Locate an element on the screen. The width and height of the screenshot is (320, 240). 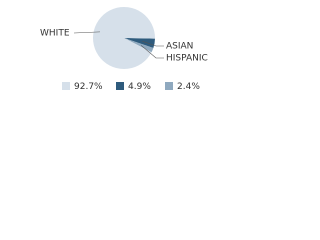
legend-label: 2.4% is located at coordinates (188, 87).